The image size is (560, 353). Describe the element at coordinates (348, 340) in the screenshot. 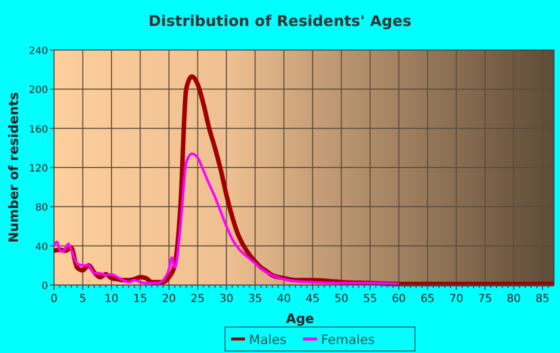

I see `legend-label: Females` at that location.